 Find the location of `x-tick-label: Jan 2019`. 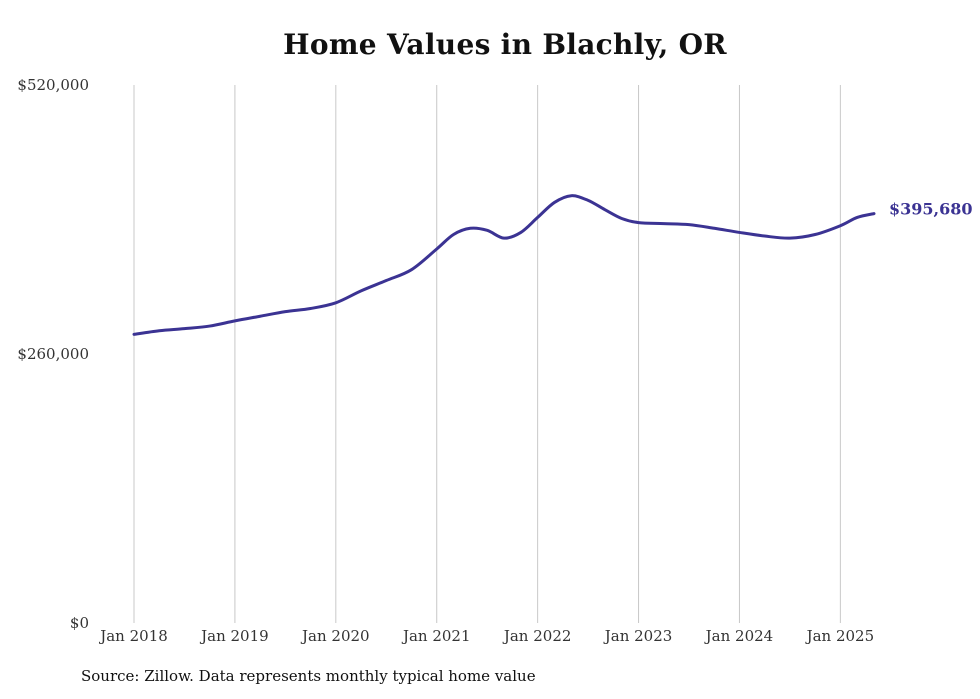

x-tick-label: Jan 2019 is located at coordinates (234, 636).